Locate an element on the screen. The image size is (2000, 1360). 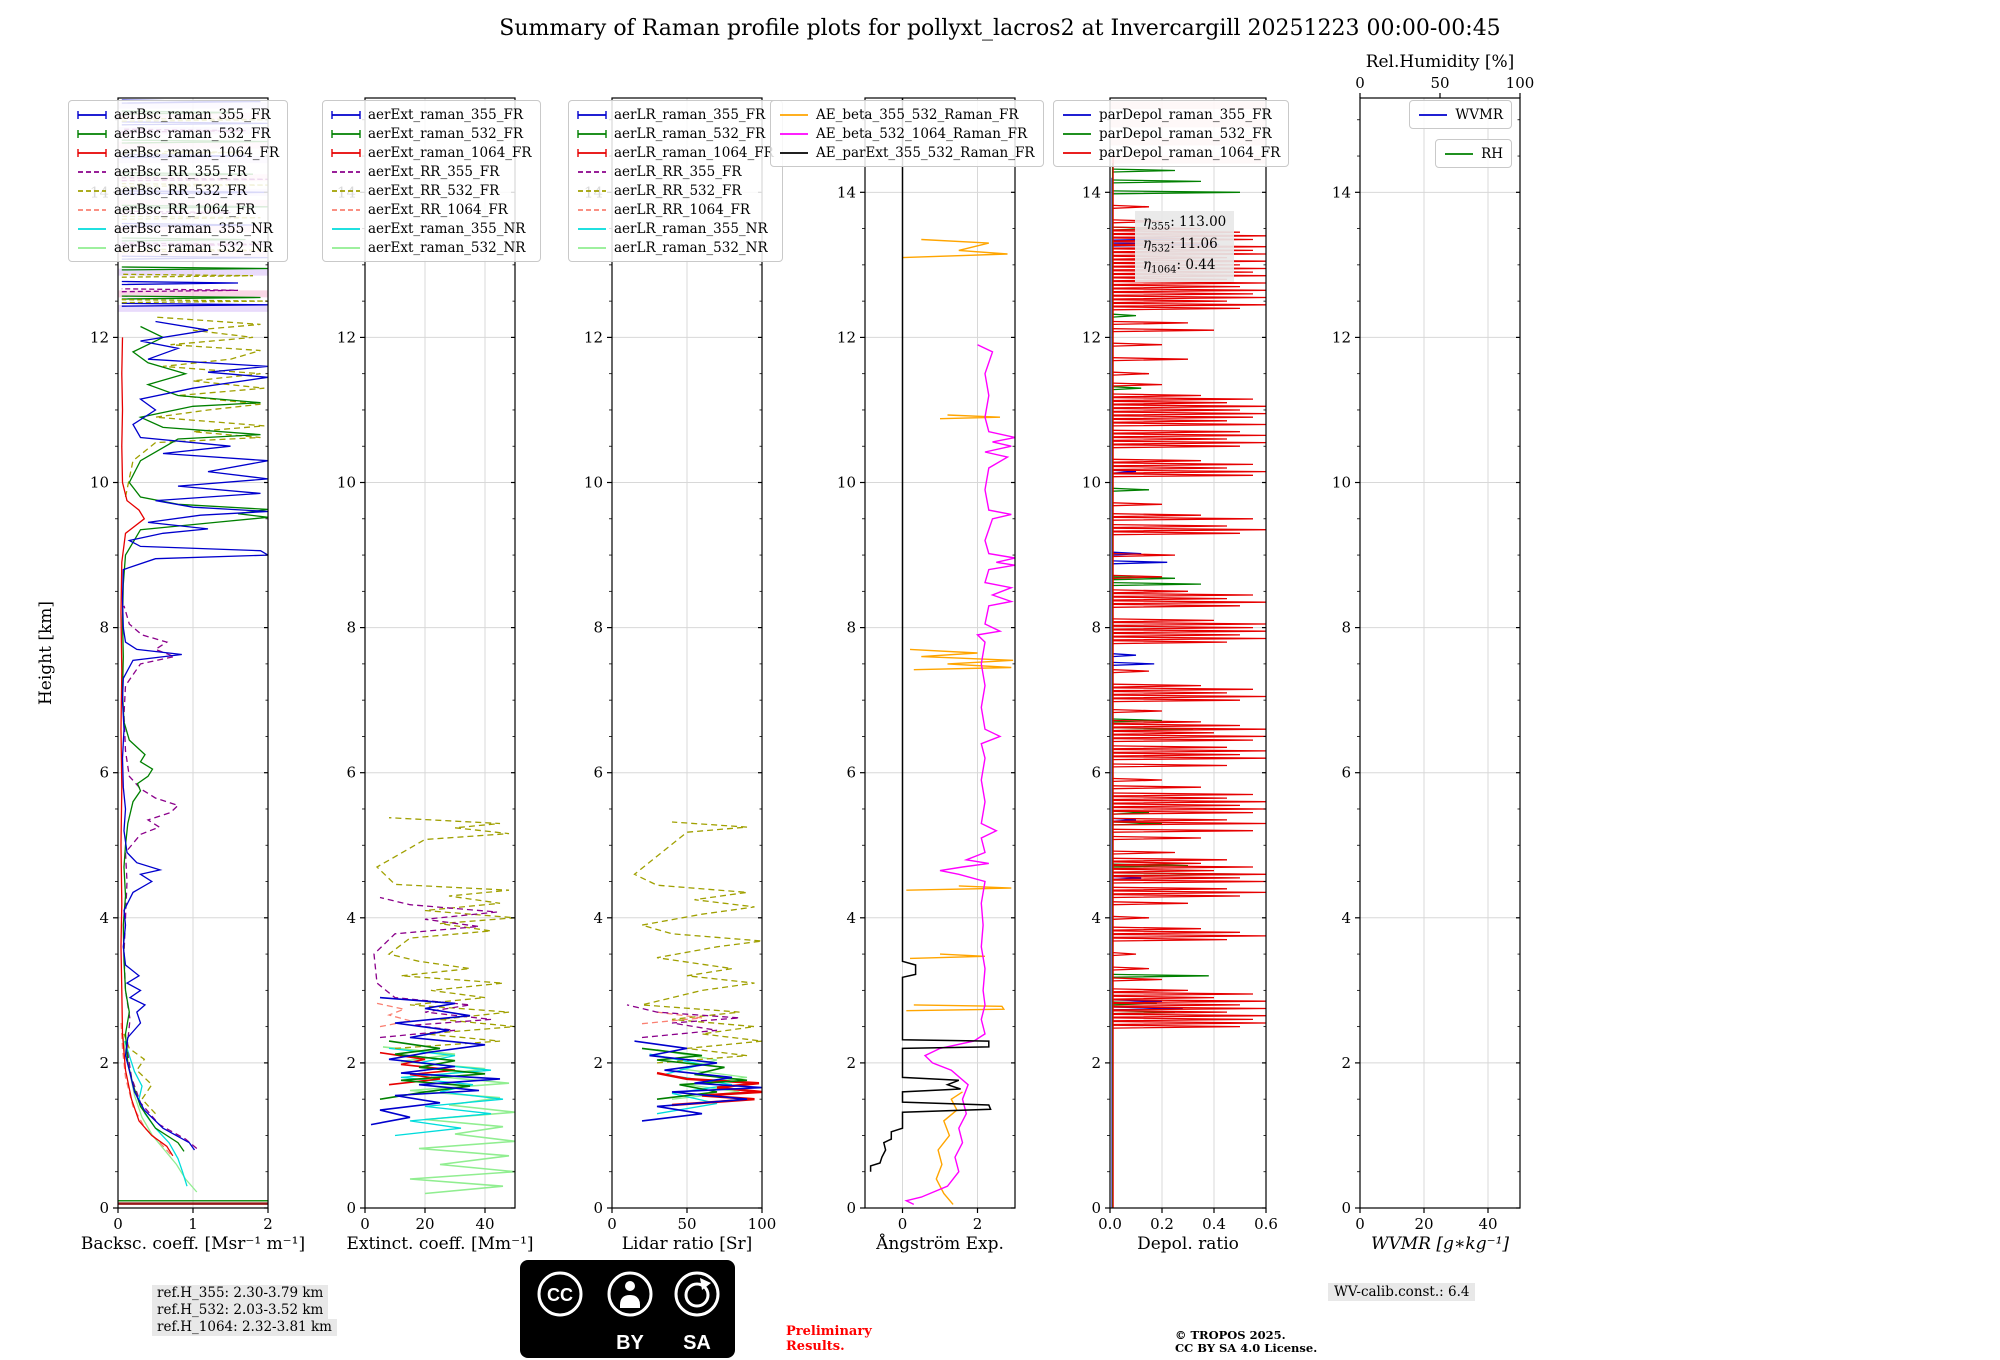
legend-entry: aerLR_raman_532_NR is located at coordinates (675, 247).